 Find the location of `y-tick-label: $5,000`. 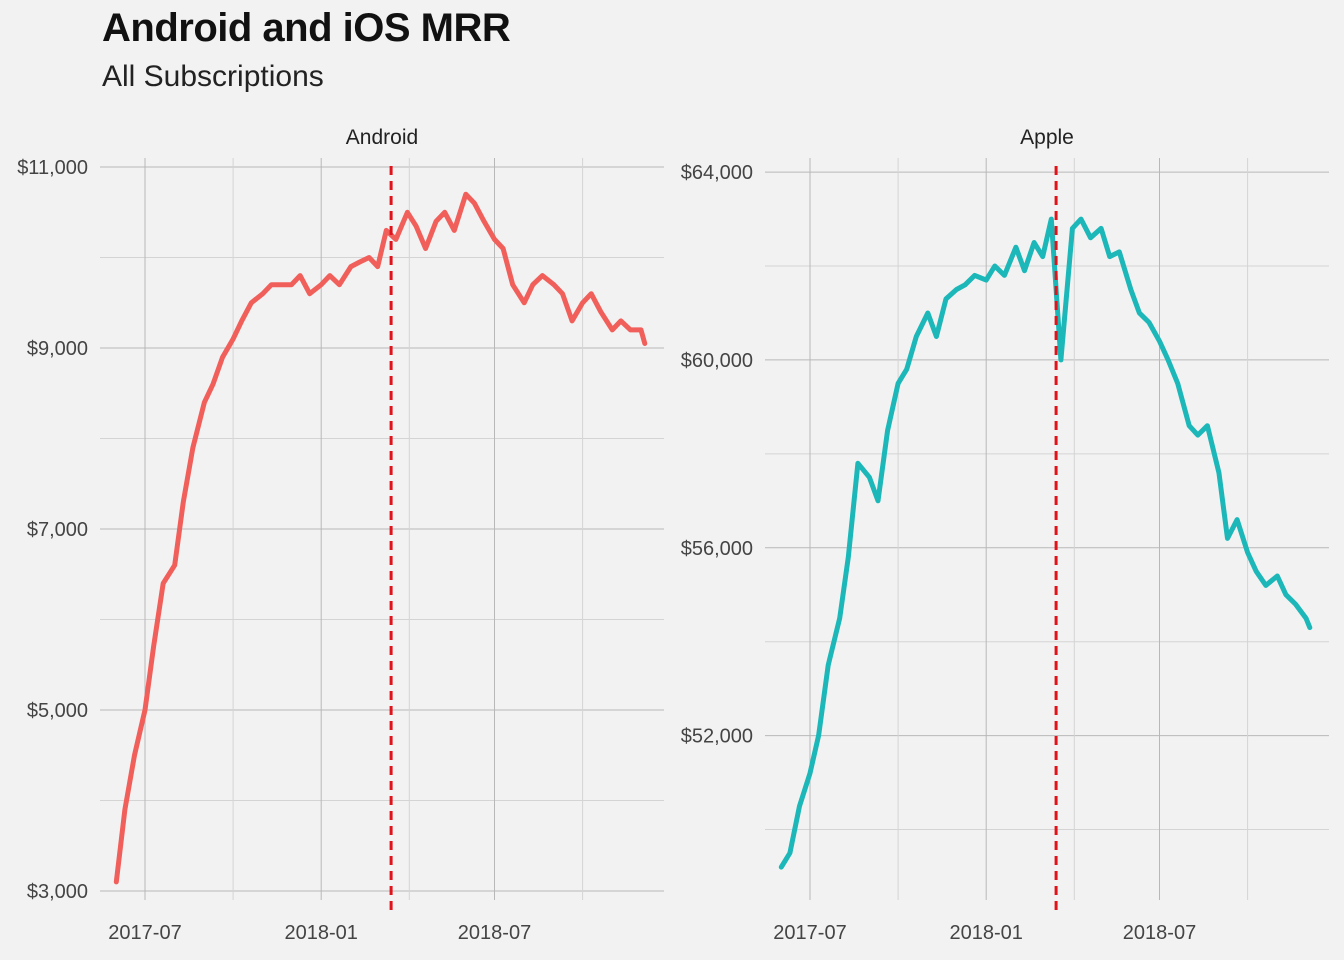

y-tick-label: $5,000 is located at coordinates (57, 711).